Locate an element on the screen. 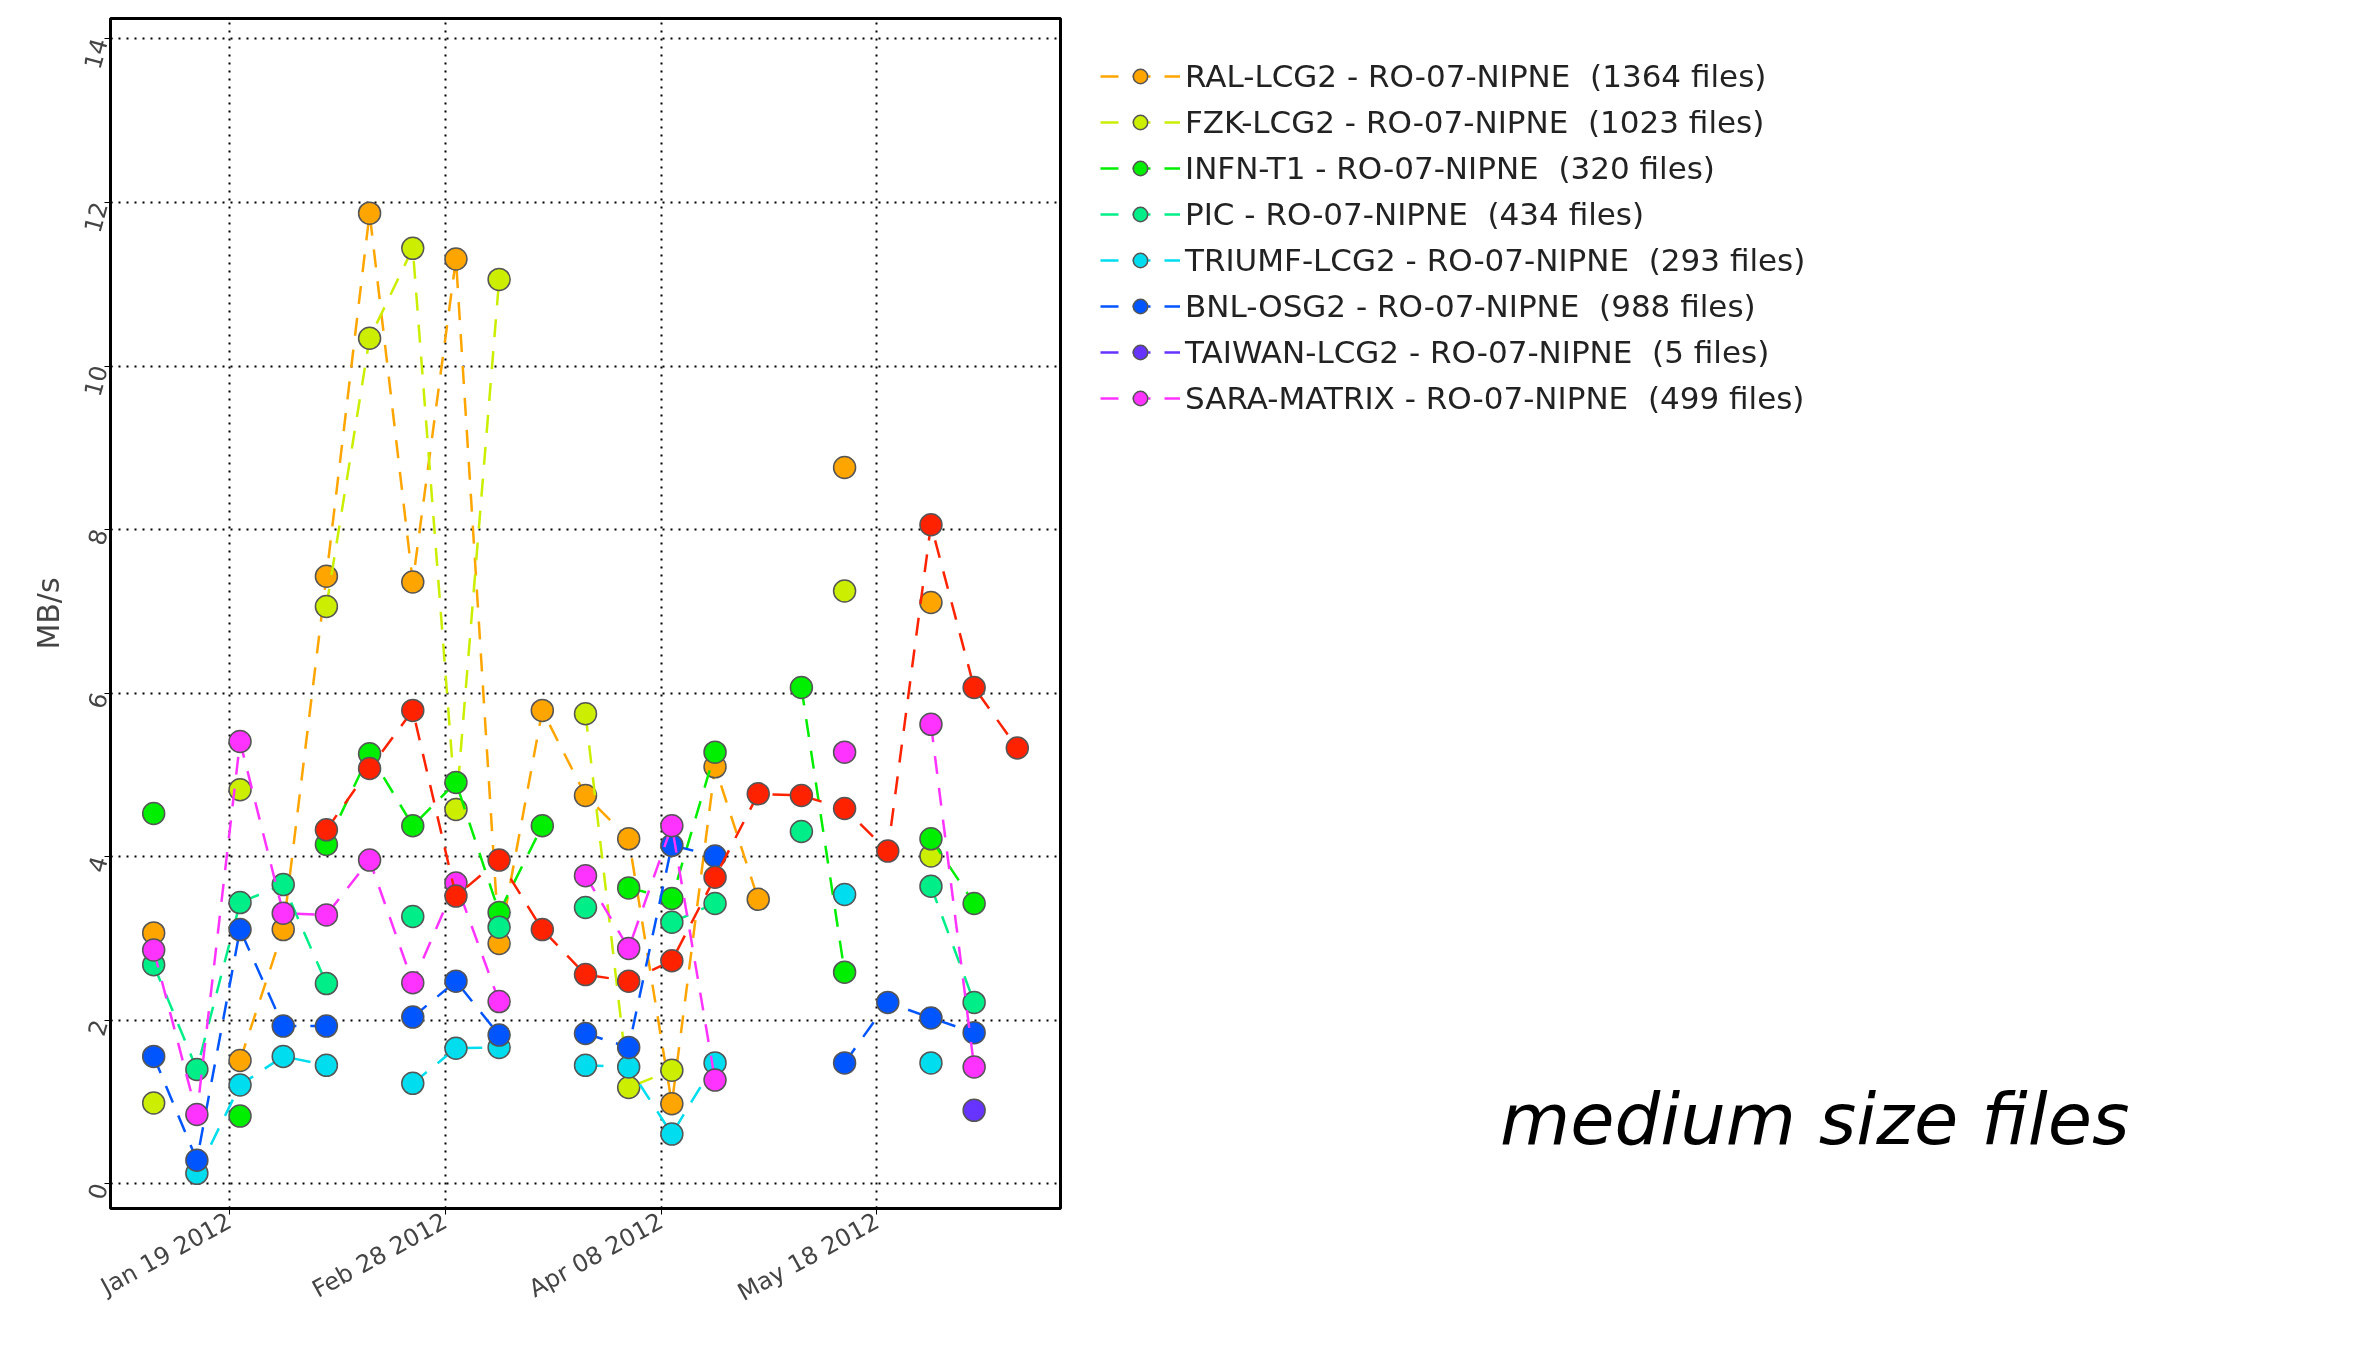  y-tick-label: 8 is located at coordinates (98, 537).